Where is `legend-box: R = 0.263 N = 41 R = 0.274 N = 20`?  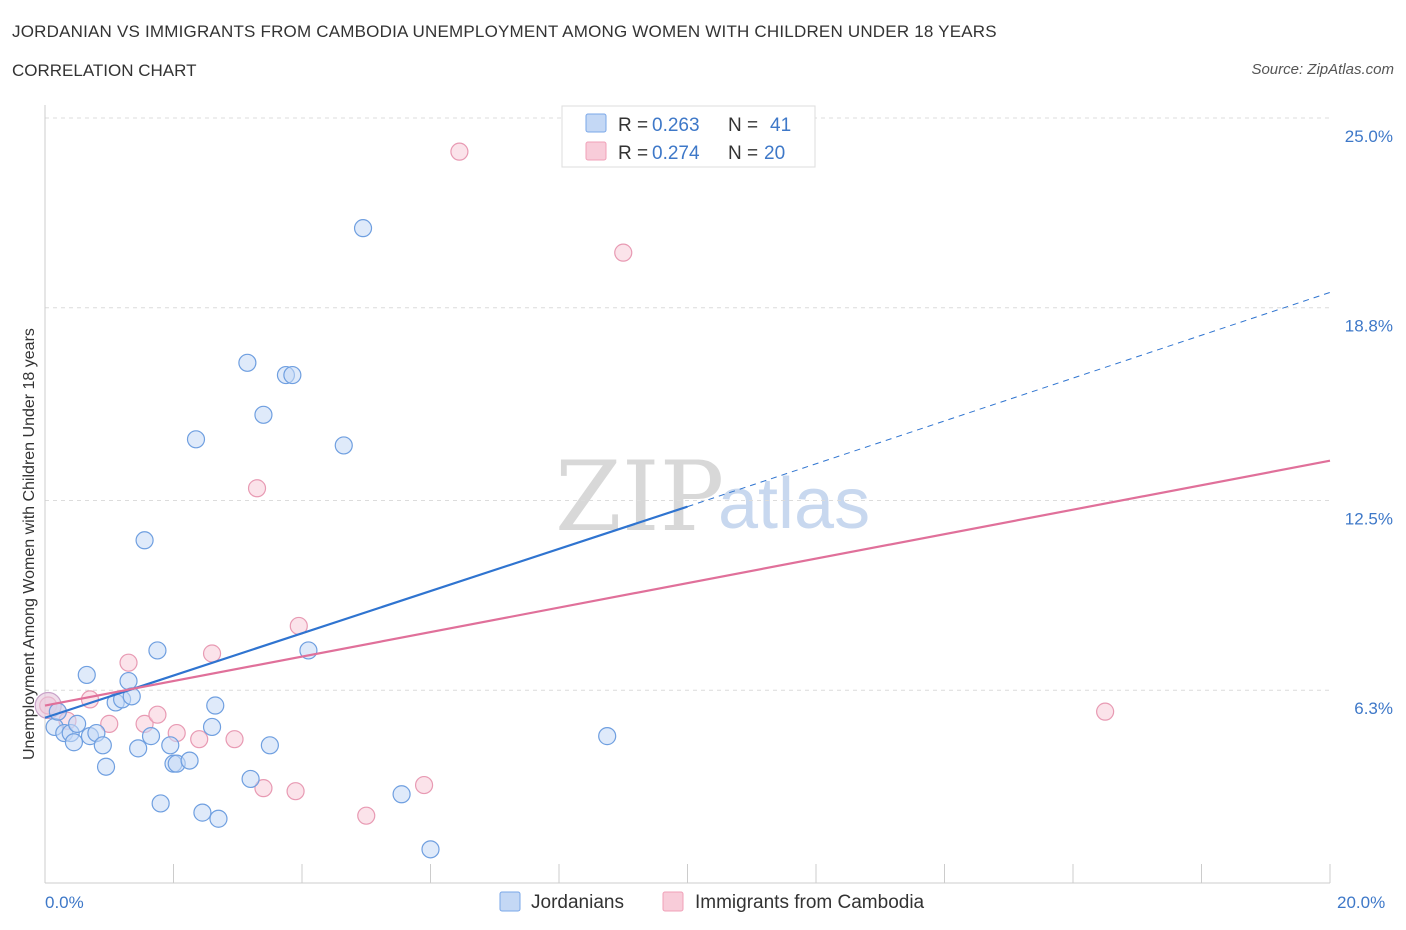
legend-box: R = 0.263 N = 41 R = 0.274 N = 20 is located at coordinates (688, 136).